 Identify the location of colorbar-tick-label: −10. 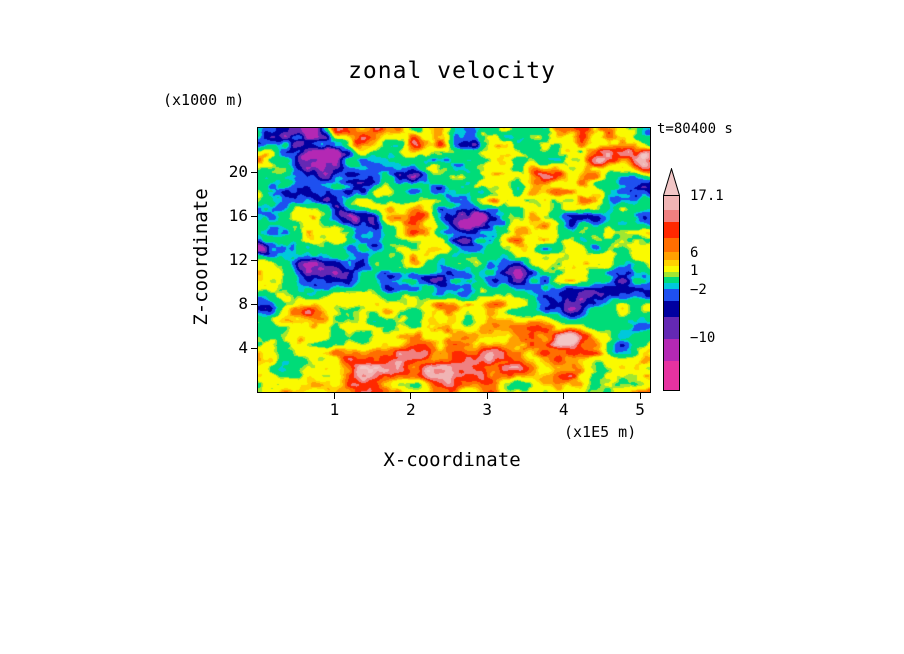
(703, 338).